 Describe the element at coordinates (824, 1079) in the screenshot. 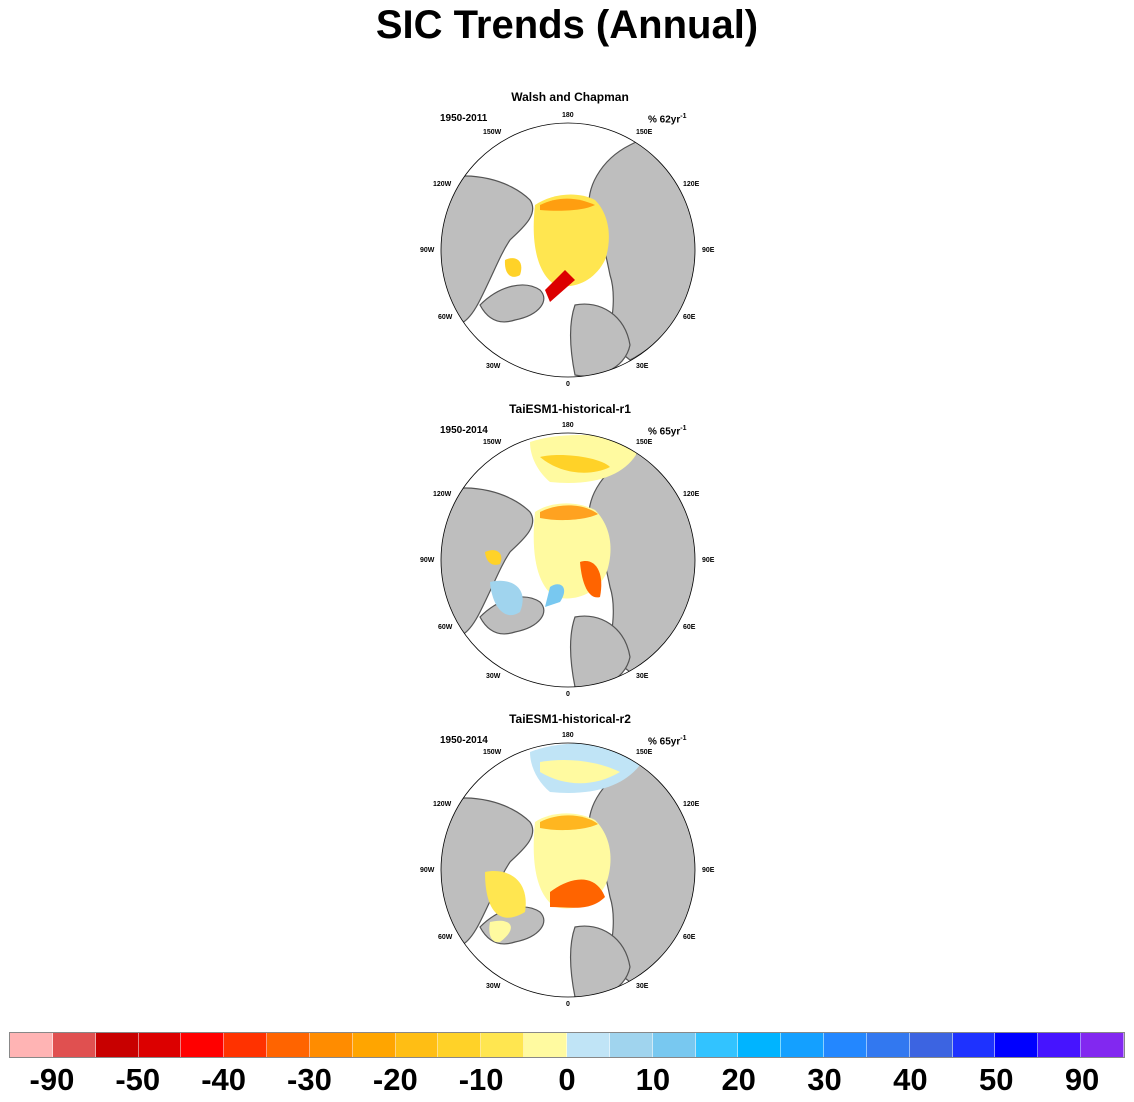

I see `colorbar-tick-label: 30` at that location.